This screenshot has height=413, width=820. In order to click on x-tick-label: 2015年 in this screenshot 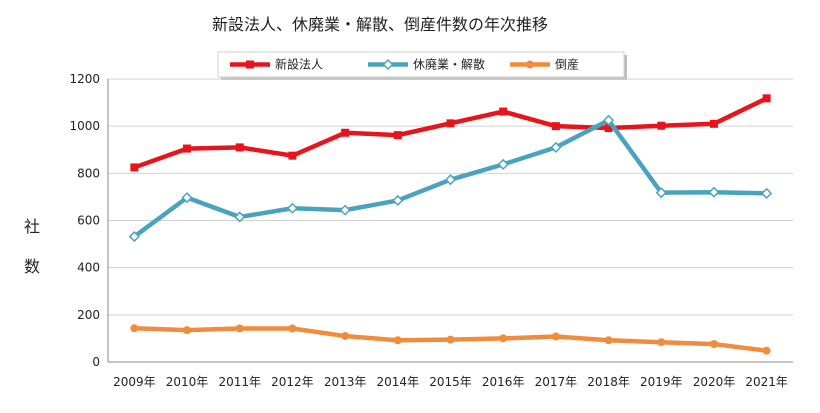, I will do `click(450, 382)`.